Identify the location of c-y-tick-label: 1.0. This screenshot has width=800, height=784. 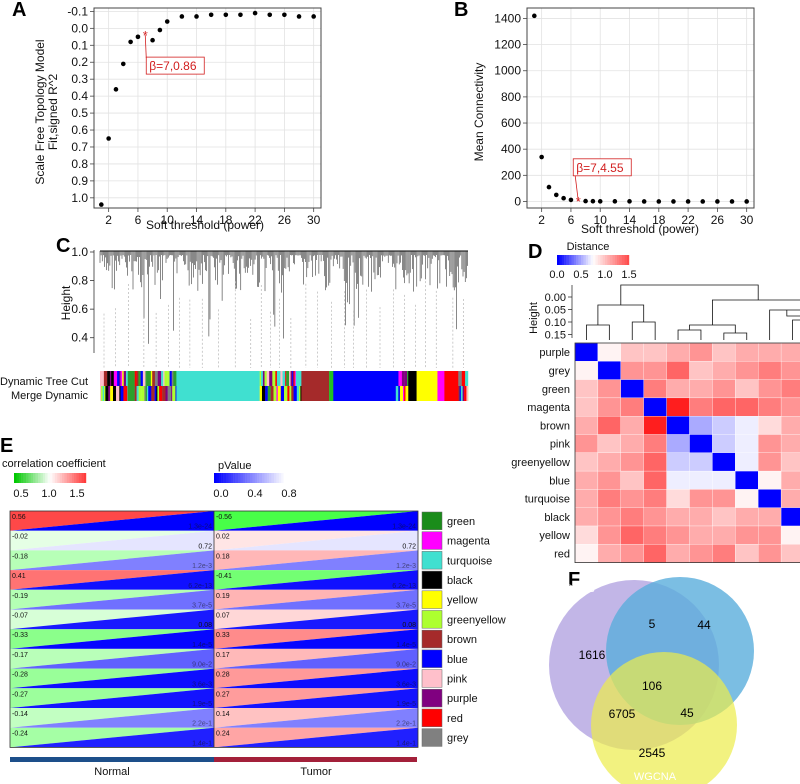
(79, 252).